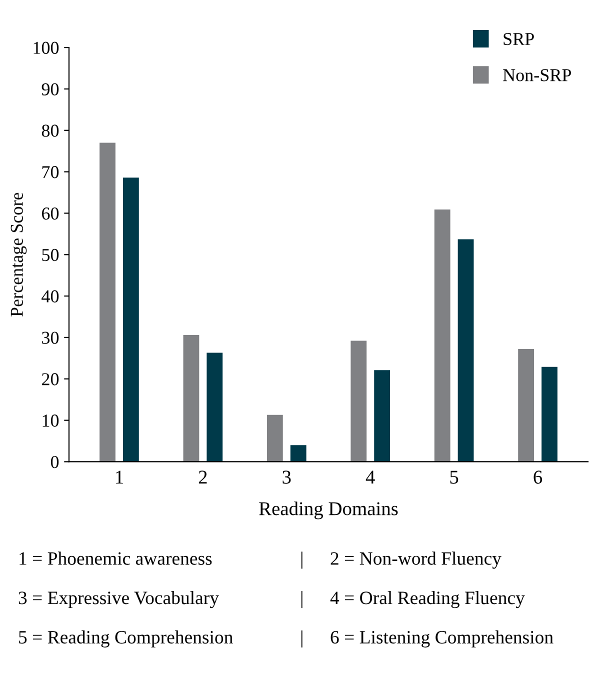  What do you see at coordinates (202, 477) in the screenshot?
I see `x-tick-label: 2` at bounding box center [202, 477].